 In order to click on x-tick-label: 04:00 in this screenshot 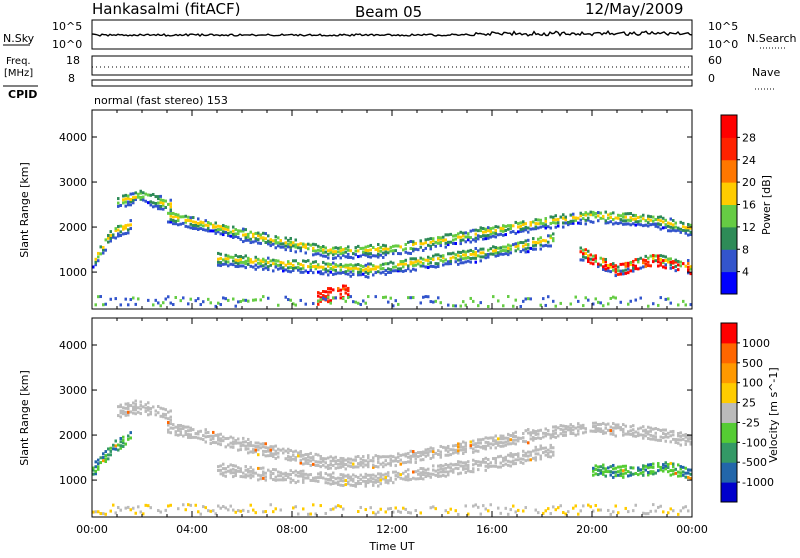, I will do `click(192, 529)`.